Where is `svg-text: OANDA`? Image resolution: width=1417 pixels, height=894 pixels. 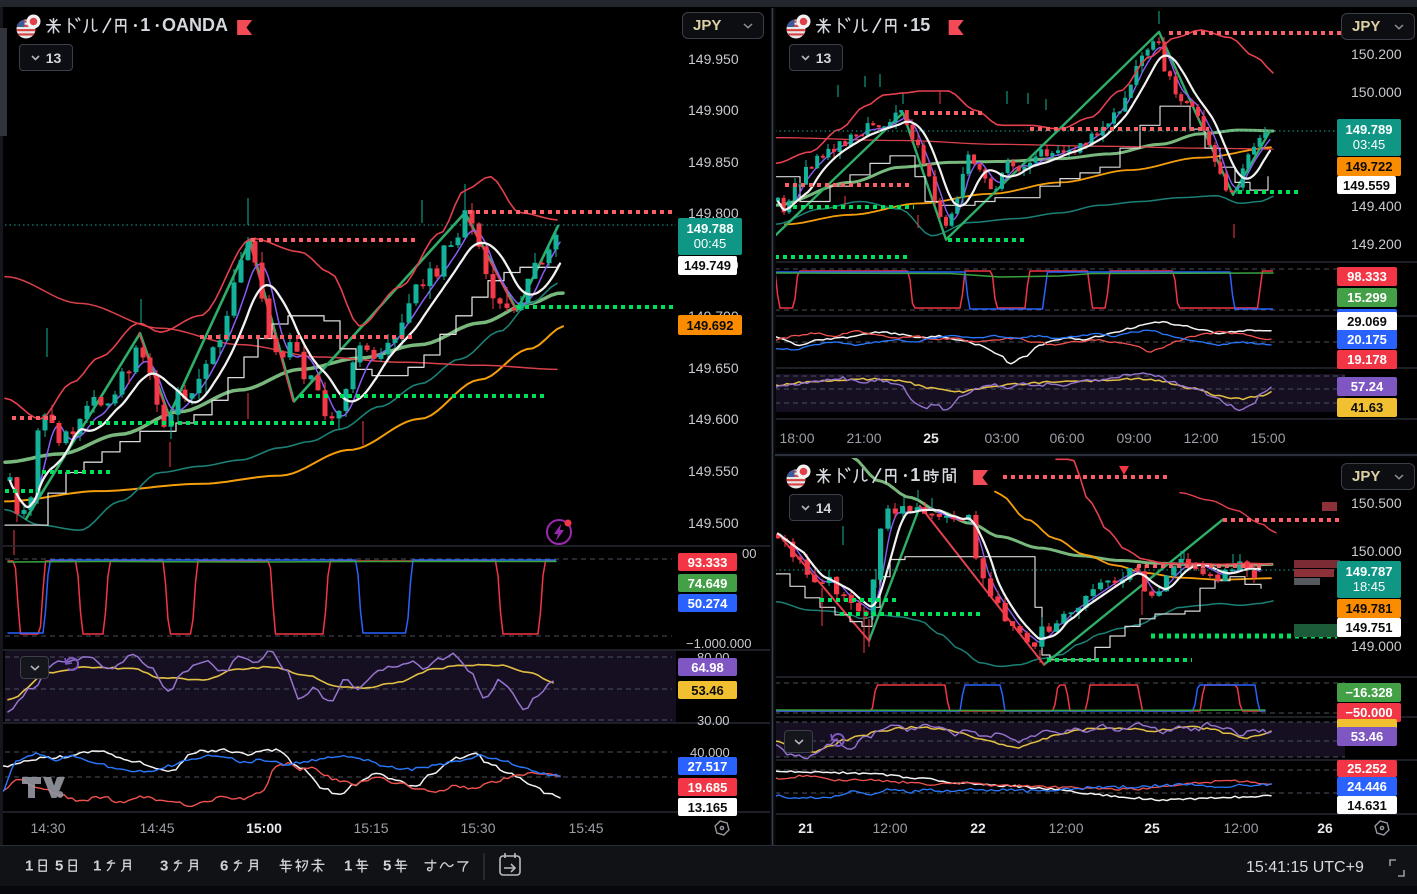
svg-text: OANDA is located at coordinates (195, 25).